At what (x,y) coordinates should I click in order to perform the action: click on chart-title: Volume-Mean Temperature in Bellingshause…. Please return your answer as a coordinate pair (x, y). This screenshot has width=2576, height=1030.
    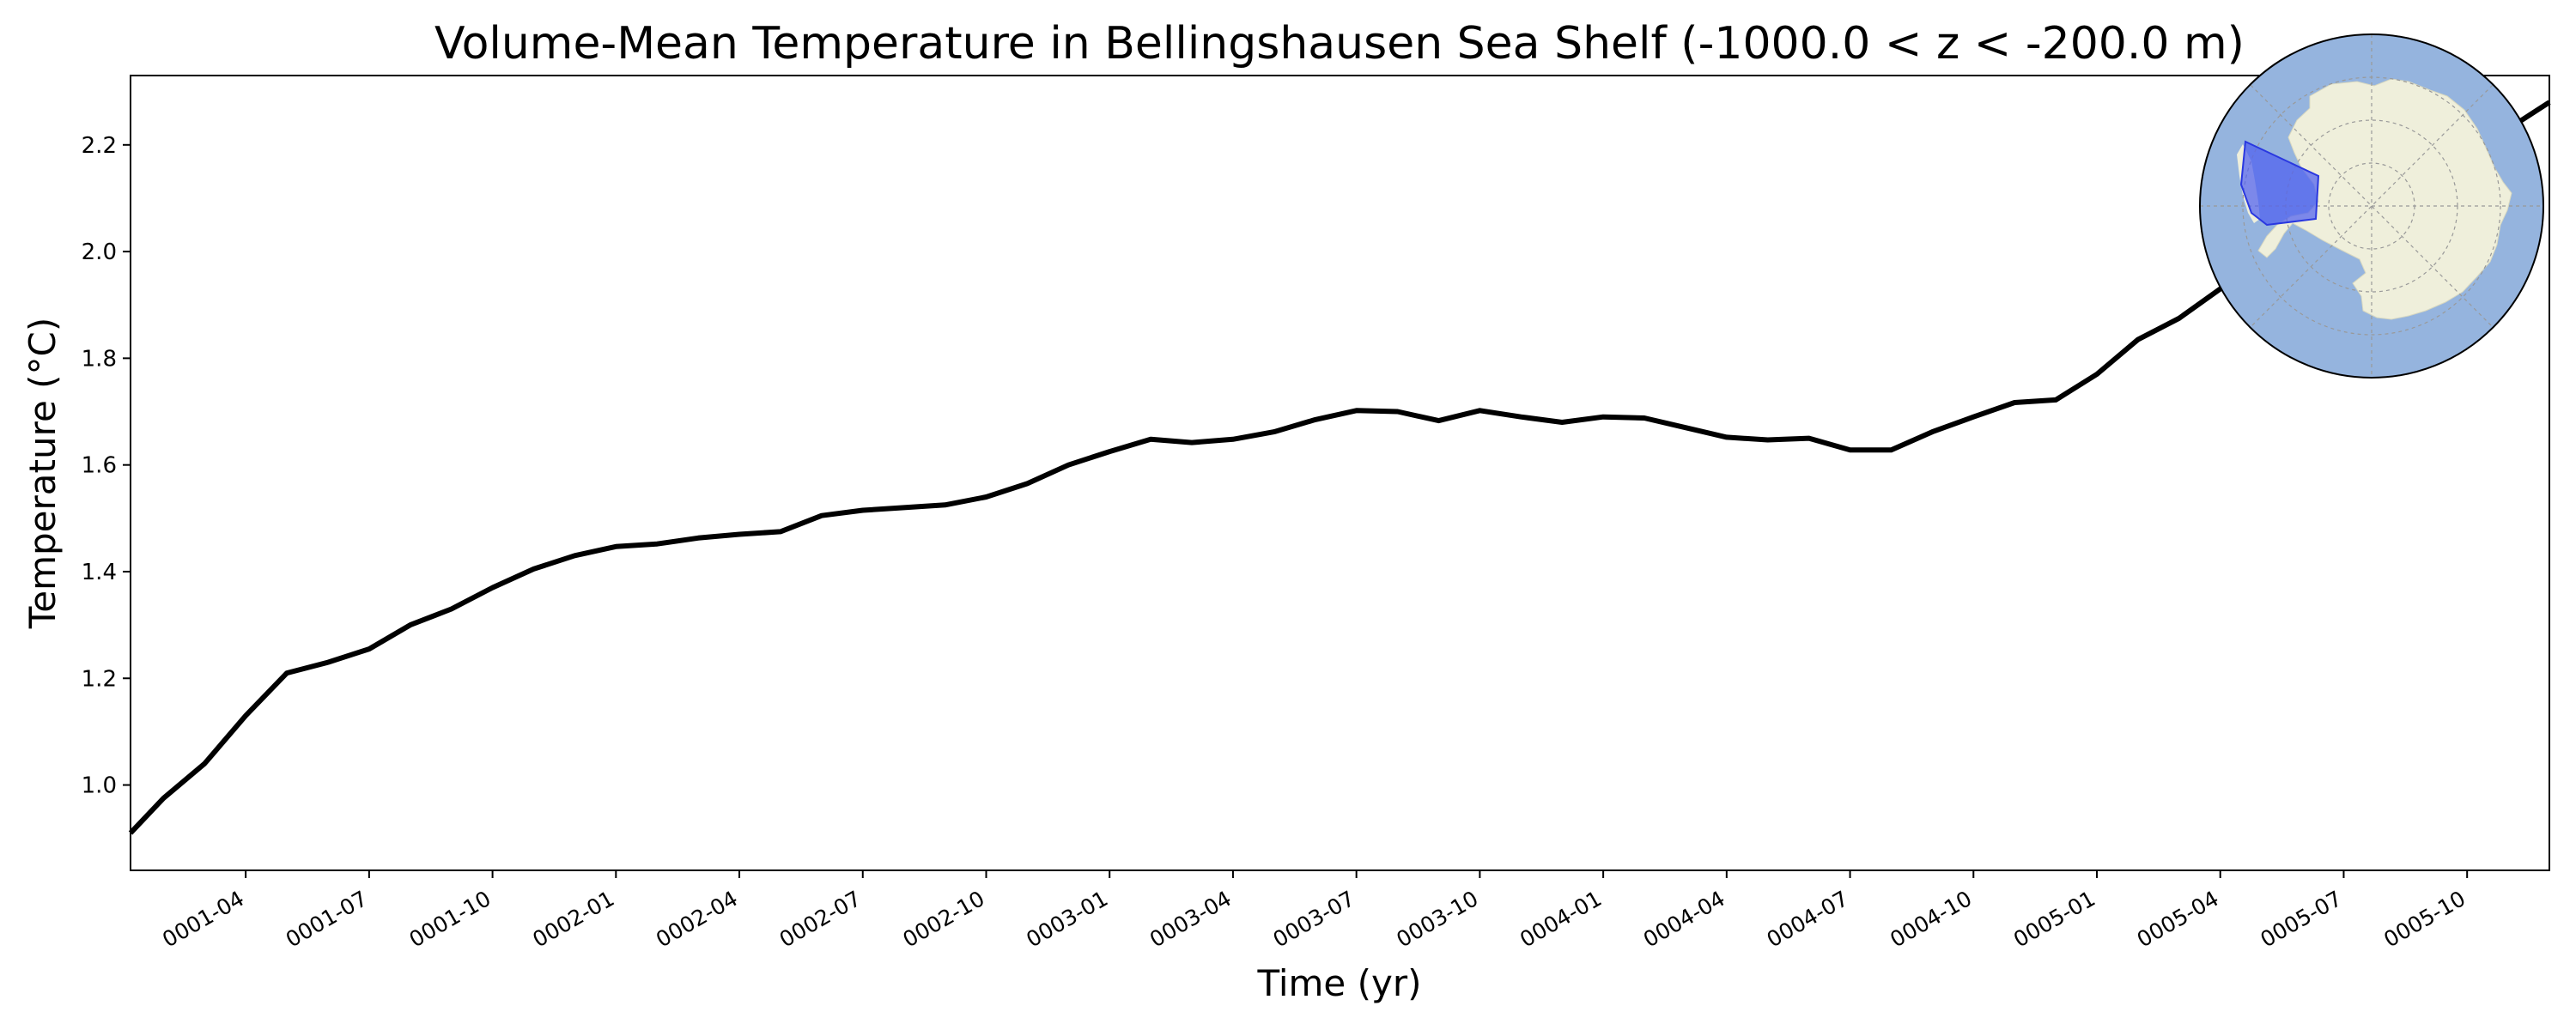
    Looking at the image, I should click on (1339, 44).